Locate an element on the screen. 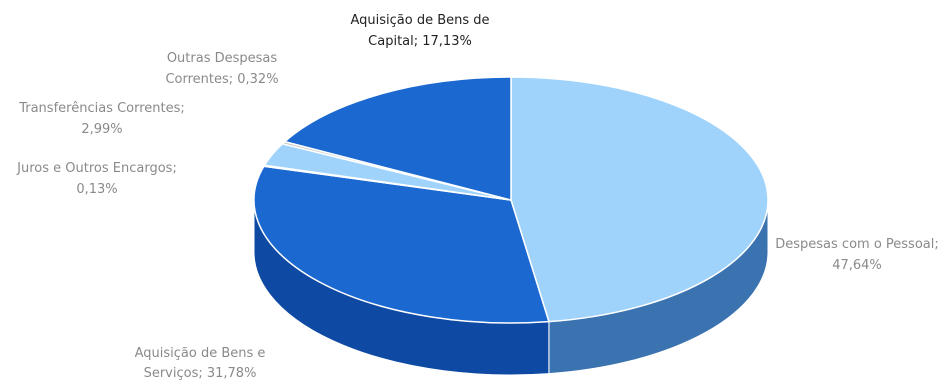  data-label-line2: Serviços; 31,78% is located at coordinates (200, 373).